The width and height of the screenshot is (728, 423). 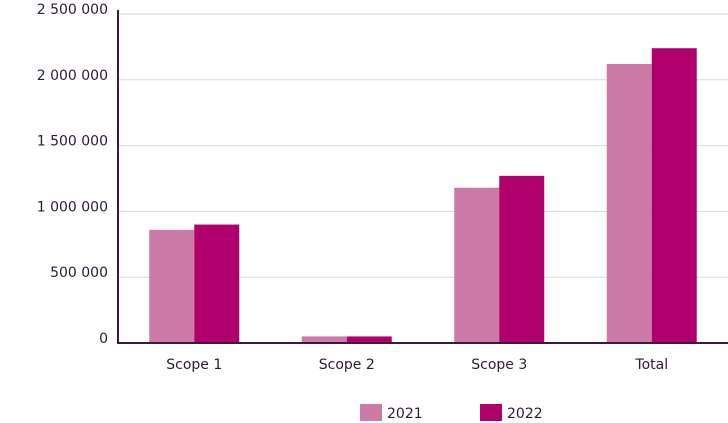 I want to click on x-tick-label: Scope 2, so click(x=347, y=365).